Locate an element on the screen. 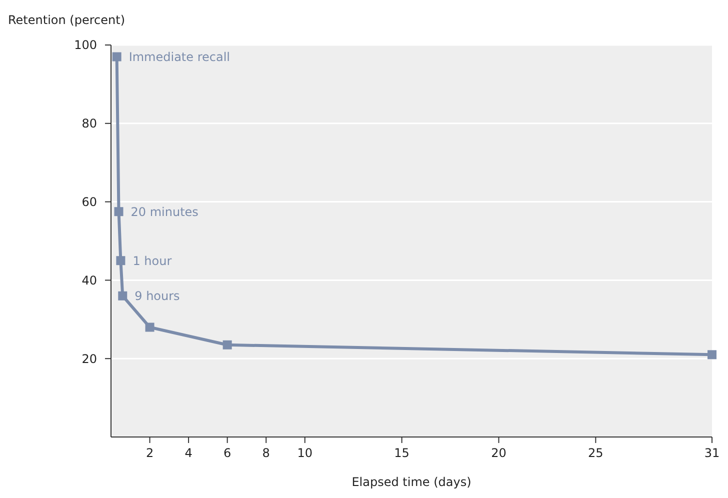 Image resolution: width=728 pixels, height=498 pixels. y-tick-label: 20 is located at coordinates (89, 359).